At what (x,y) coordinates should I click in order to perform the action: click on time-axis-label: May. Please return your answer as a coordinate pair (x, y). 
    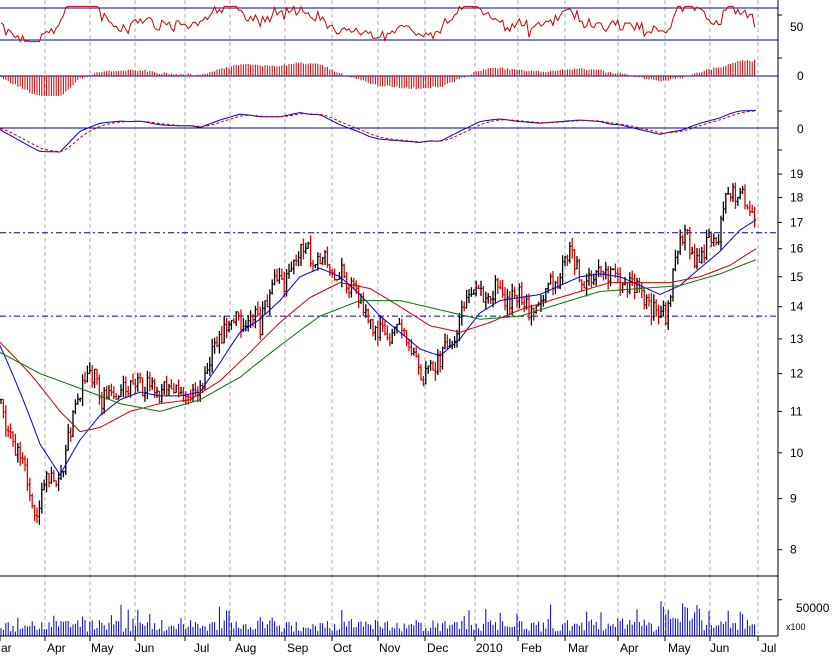
    Looking at the image, I should click on (679, 648).